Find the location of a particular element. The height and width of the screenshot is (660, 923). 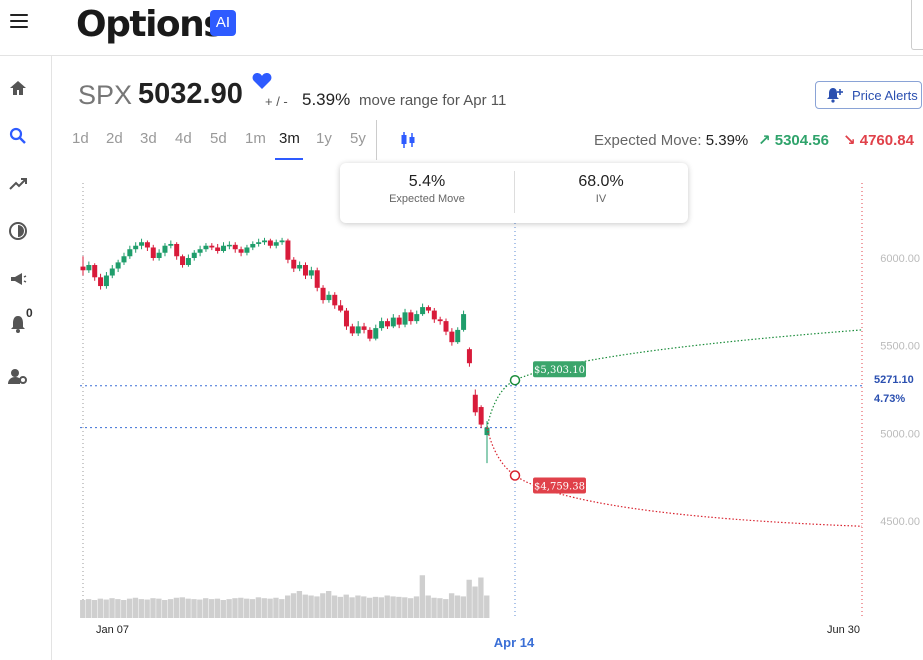

y-tick-label: 6000.00 is located at coordinates (900, 259).